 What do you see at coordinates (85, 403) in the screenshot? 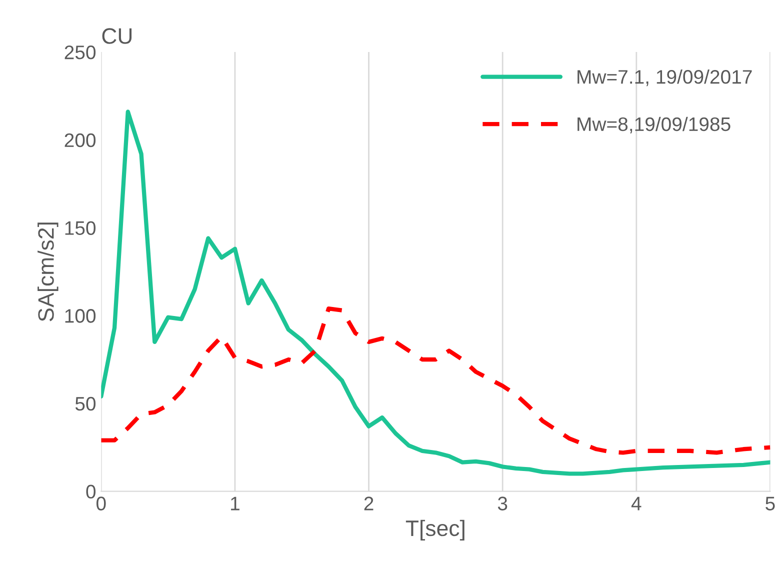
I see `y-tick-label: 50` at bounding box center [85, 403].